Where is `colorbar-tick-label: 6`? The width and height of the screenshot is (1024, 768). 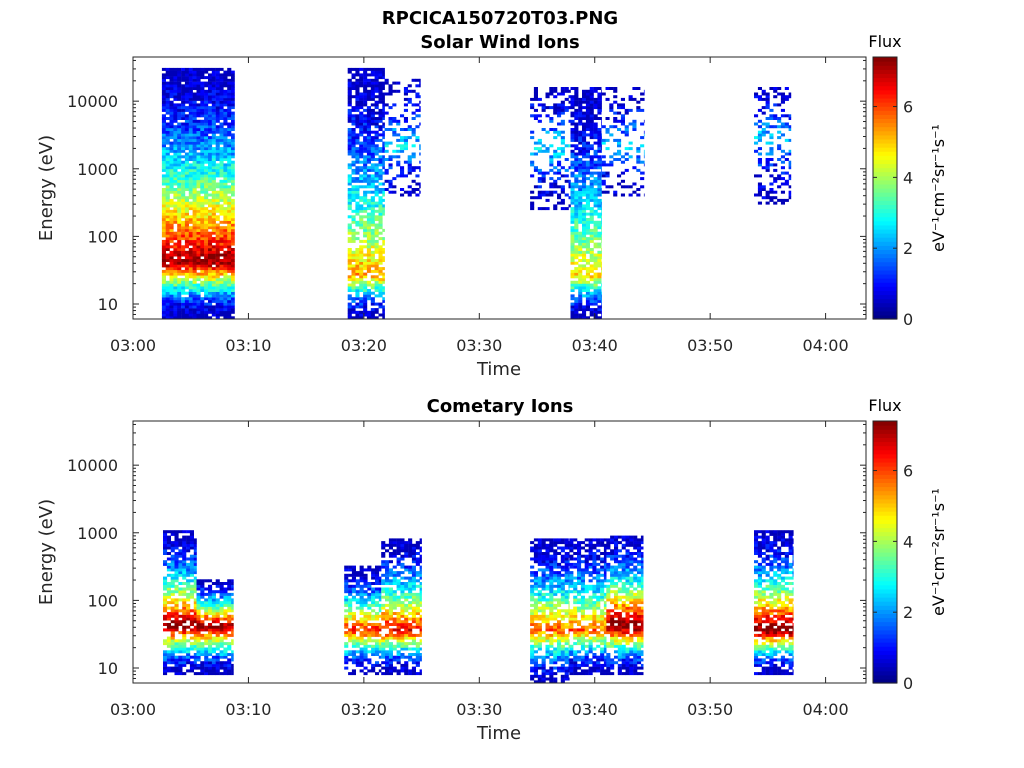 colorbar-tick-label: 6 is located at coordinates (908, 107).